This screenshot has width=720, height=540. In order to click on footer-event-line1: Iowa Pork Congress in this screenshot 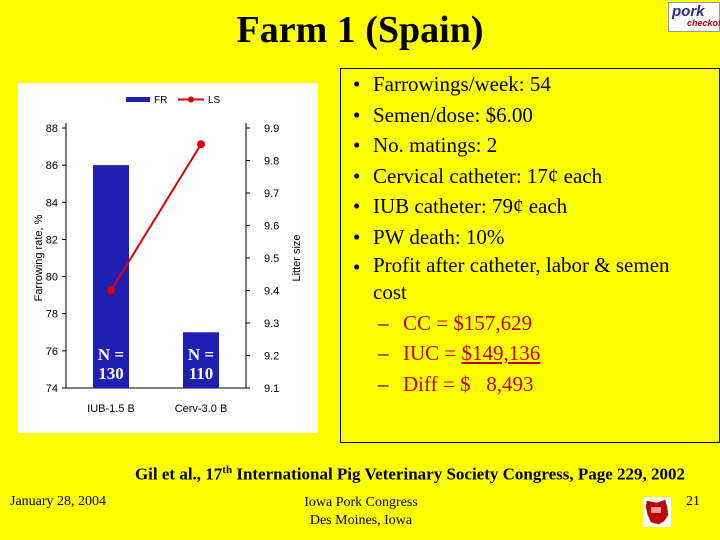, I will do `click(361, 502)`.